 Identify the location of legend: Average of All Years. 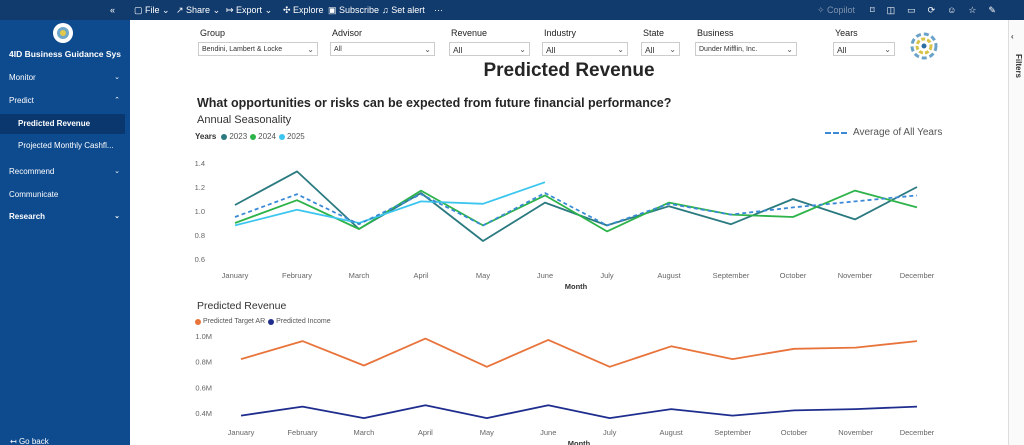
(883, 132).